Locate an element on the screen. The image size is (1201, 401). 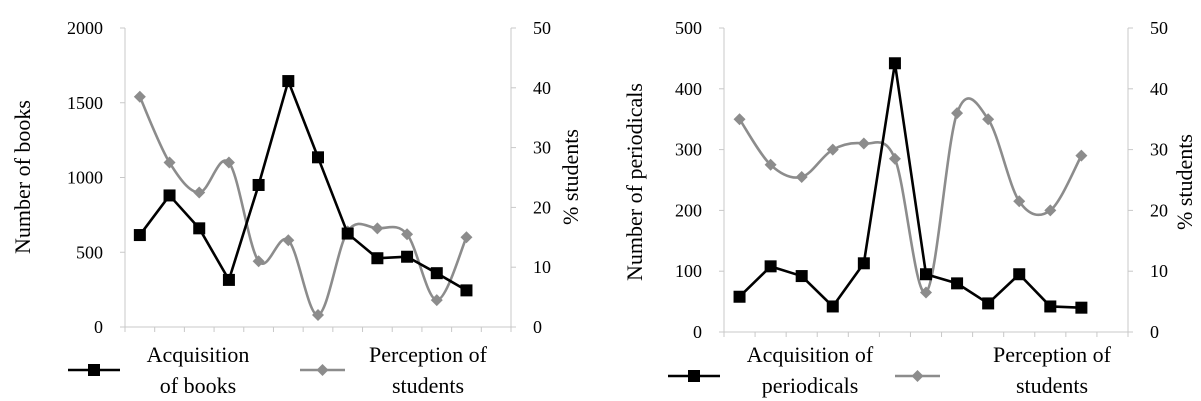
left-axis-title: Number of books is located at coordinates (22, 177).